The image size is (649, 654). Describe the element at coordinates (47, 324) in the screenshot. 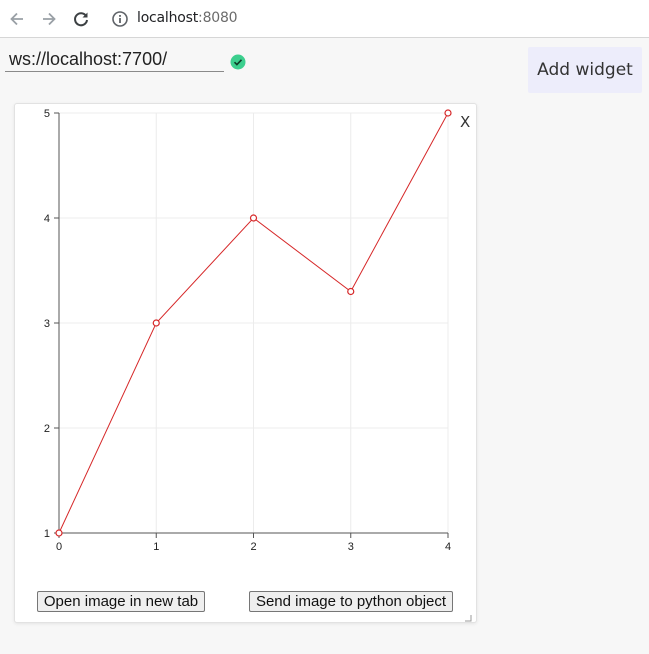

I see `y-tick-label: 3` at that location.